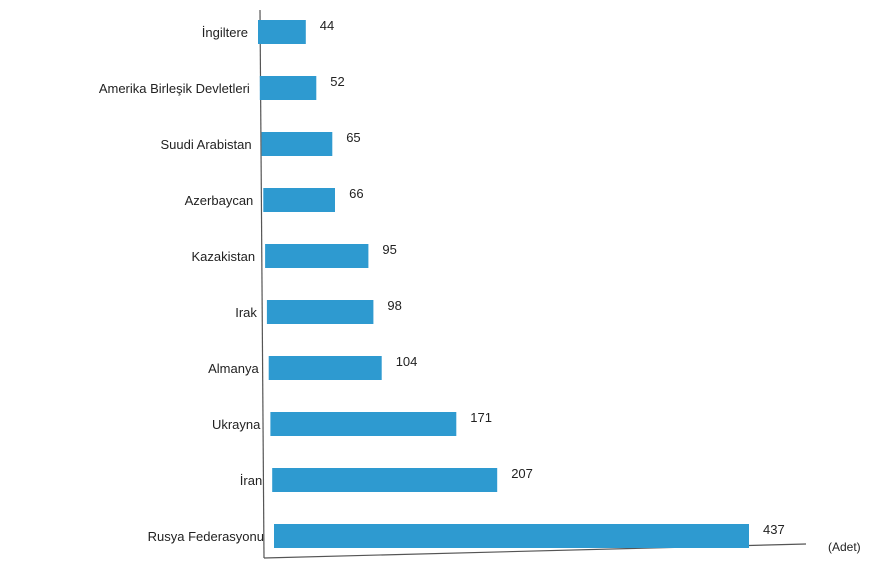 This screenshot has width=880, height=570. I want to click on category-label: Irak, so click(246, 312).